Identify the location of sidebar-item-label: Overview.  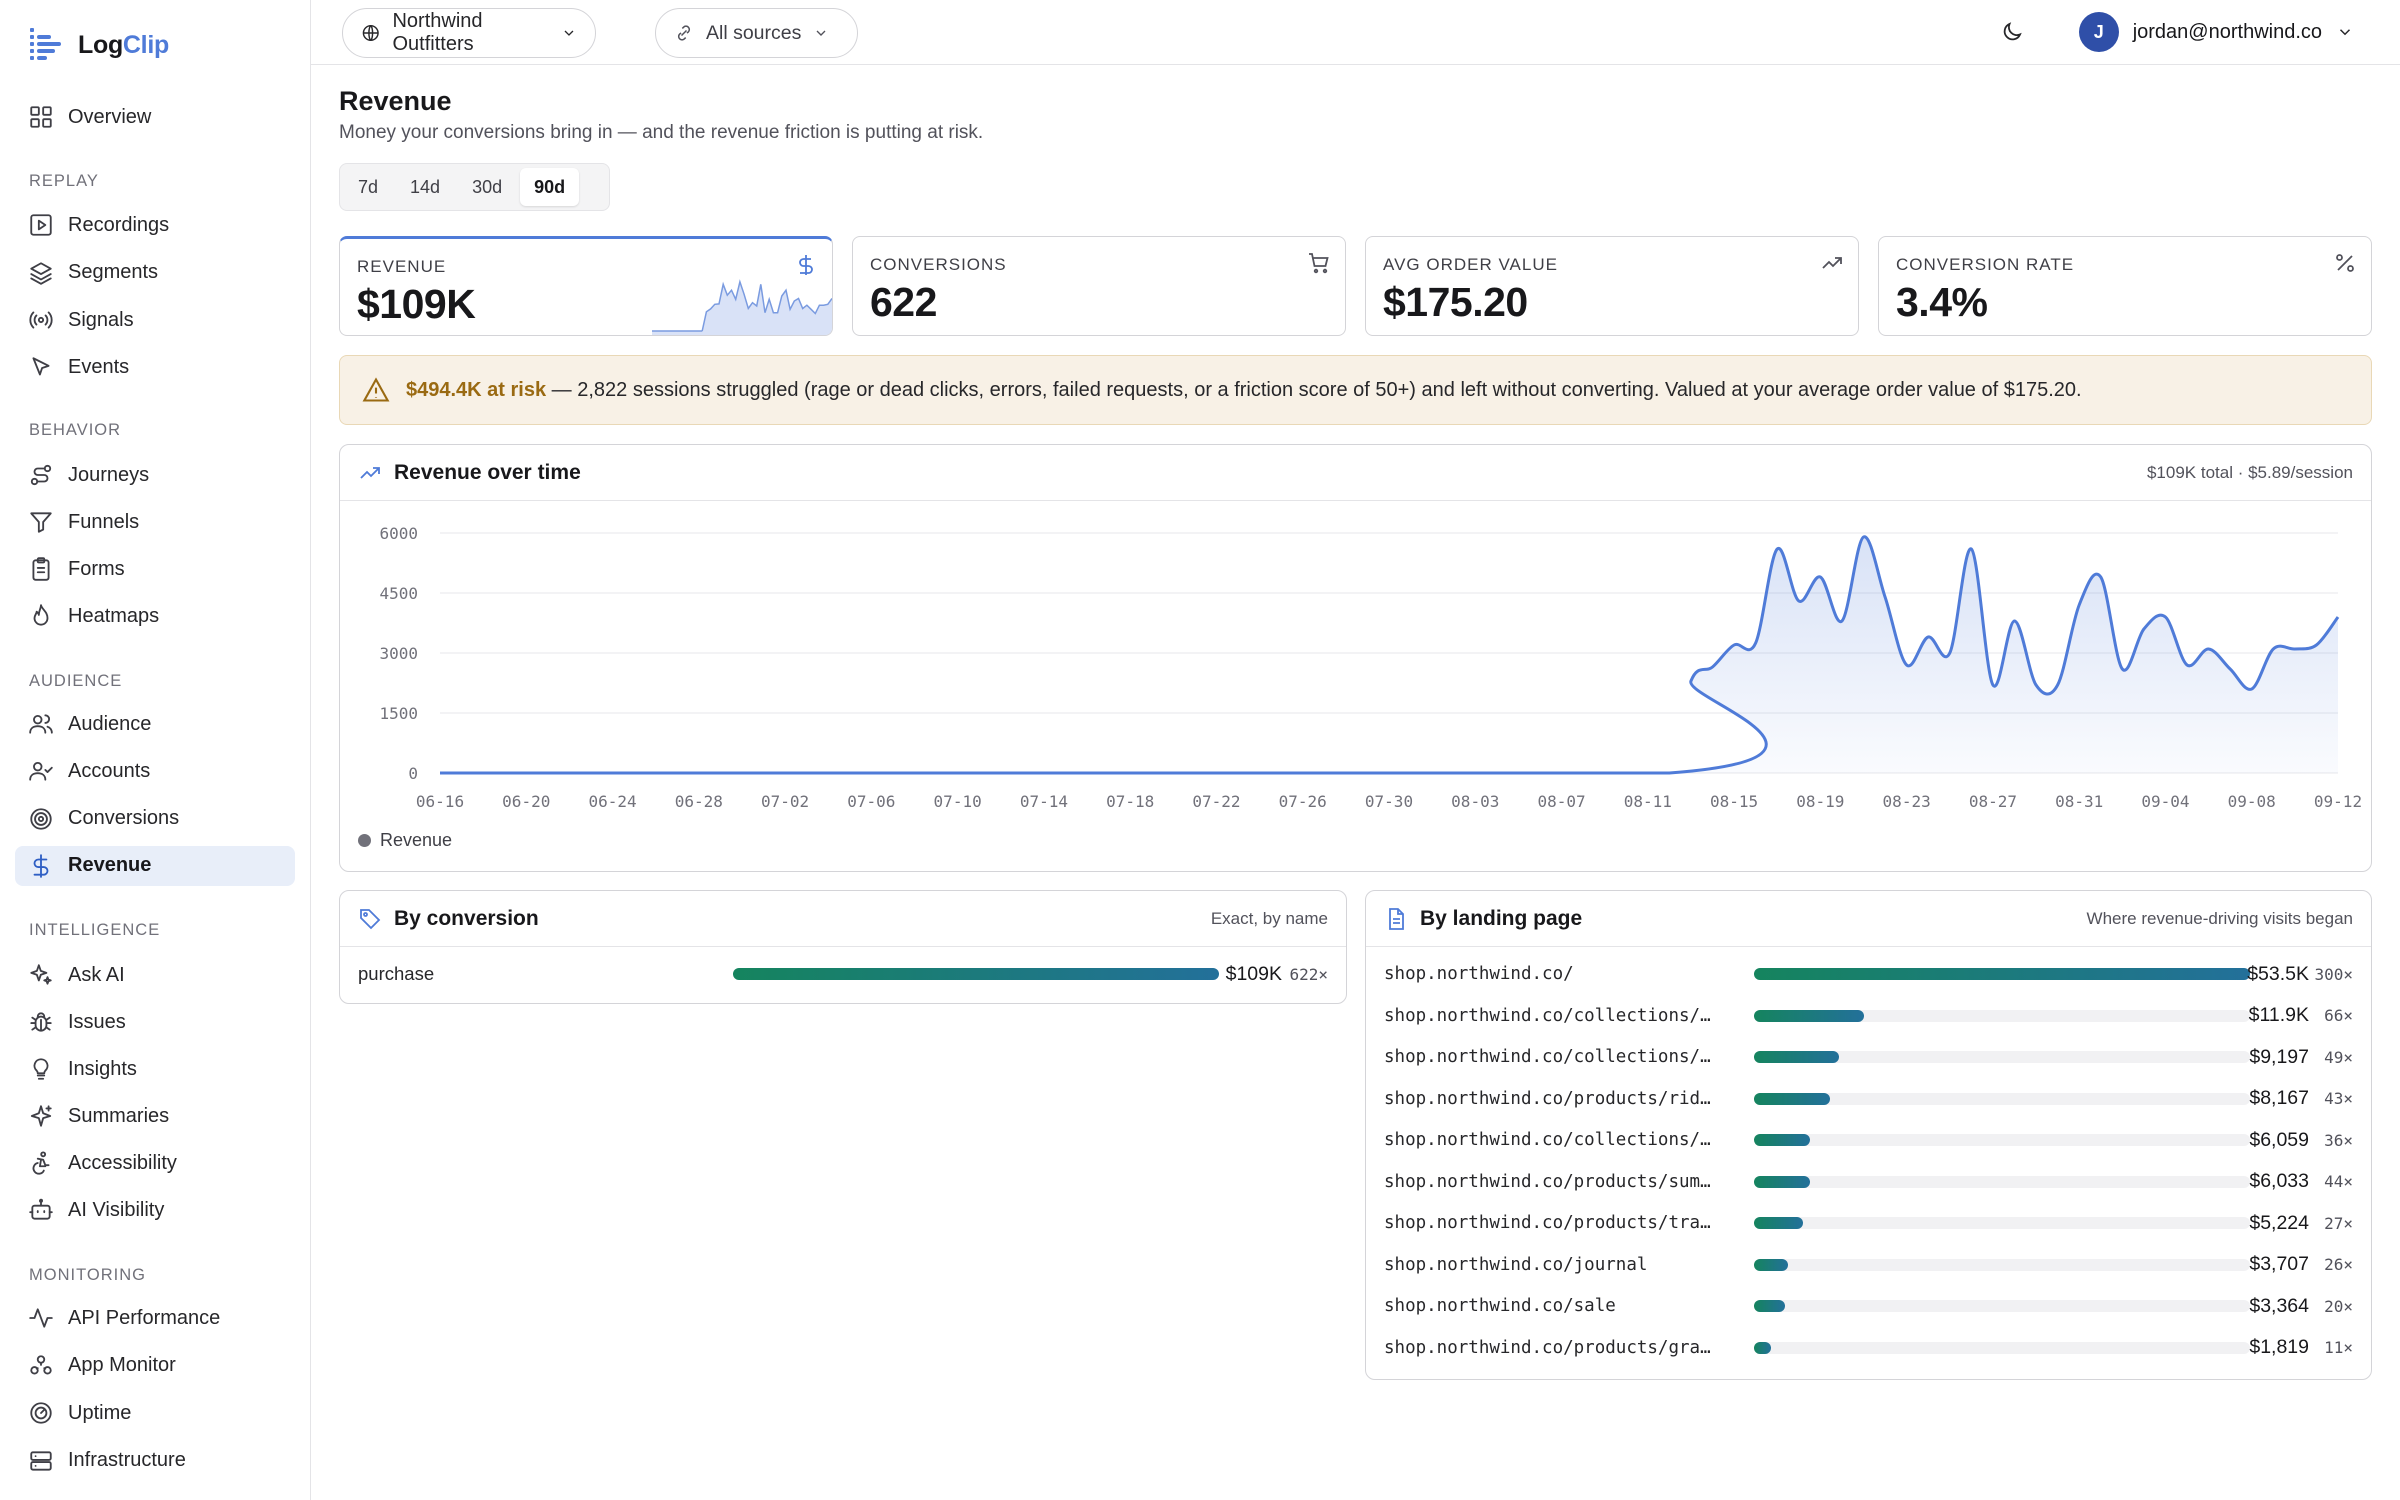
(110, 116).